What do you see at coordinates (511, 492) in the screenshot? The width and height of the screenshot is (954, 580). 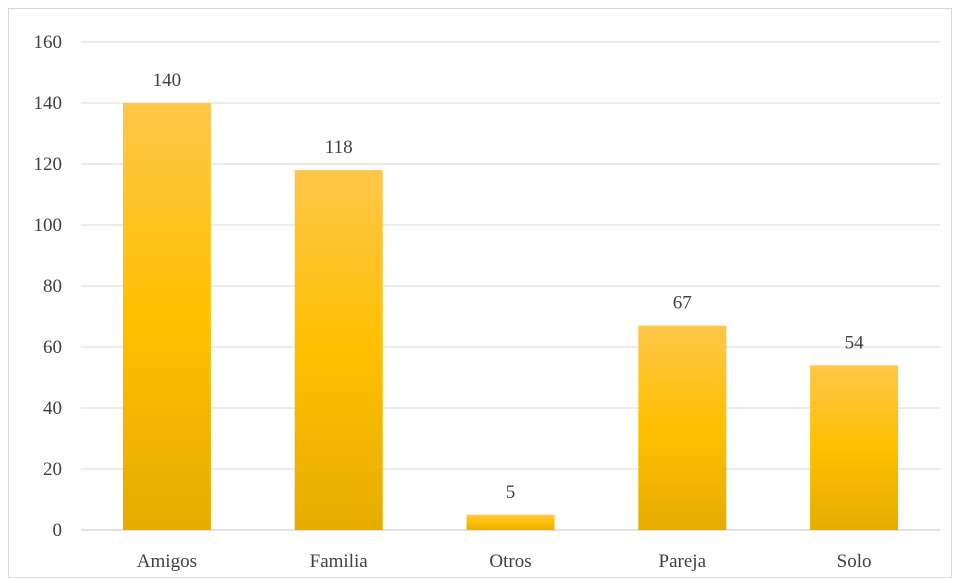 I see `data-label-otros: 5` at bounding box center [511, 492].